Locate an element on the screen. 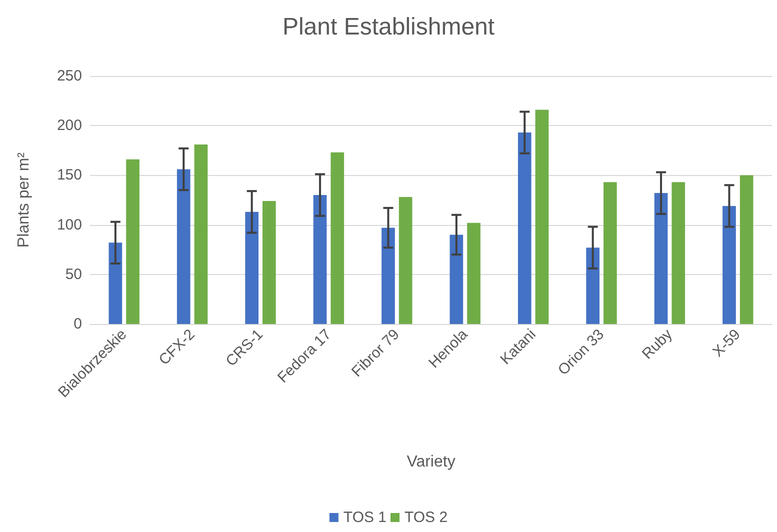 This screenshot has width=777, height=532. chart-title: Plant Establishment is located at coordinates (388, 27).